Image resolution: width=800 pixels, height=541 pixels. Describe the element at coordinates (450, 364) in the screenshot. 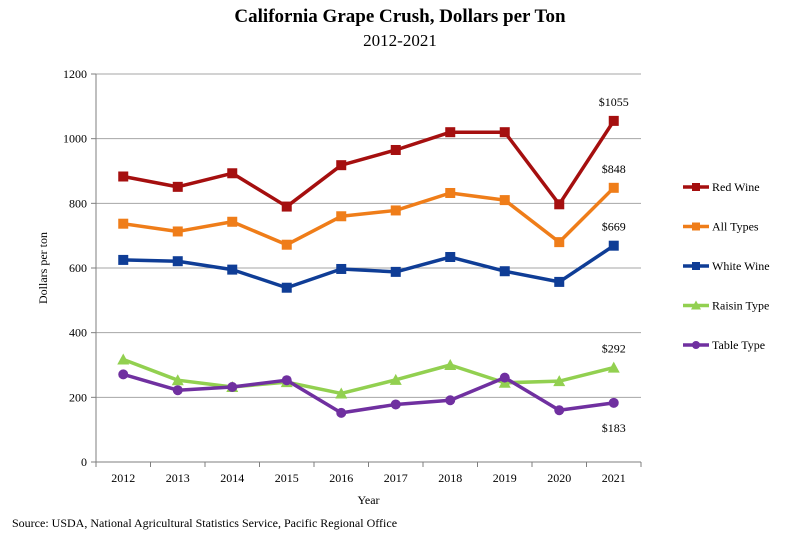

I see `data-point-raisin-type-2018` at that location.